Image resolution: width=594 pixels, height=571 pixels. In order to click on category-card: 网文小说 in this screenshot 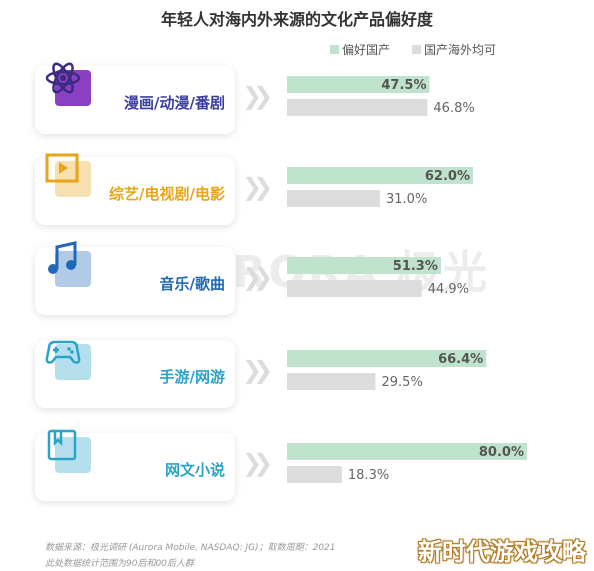, I will do `click(135, 465)`.